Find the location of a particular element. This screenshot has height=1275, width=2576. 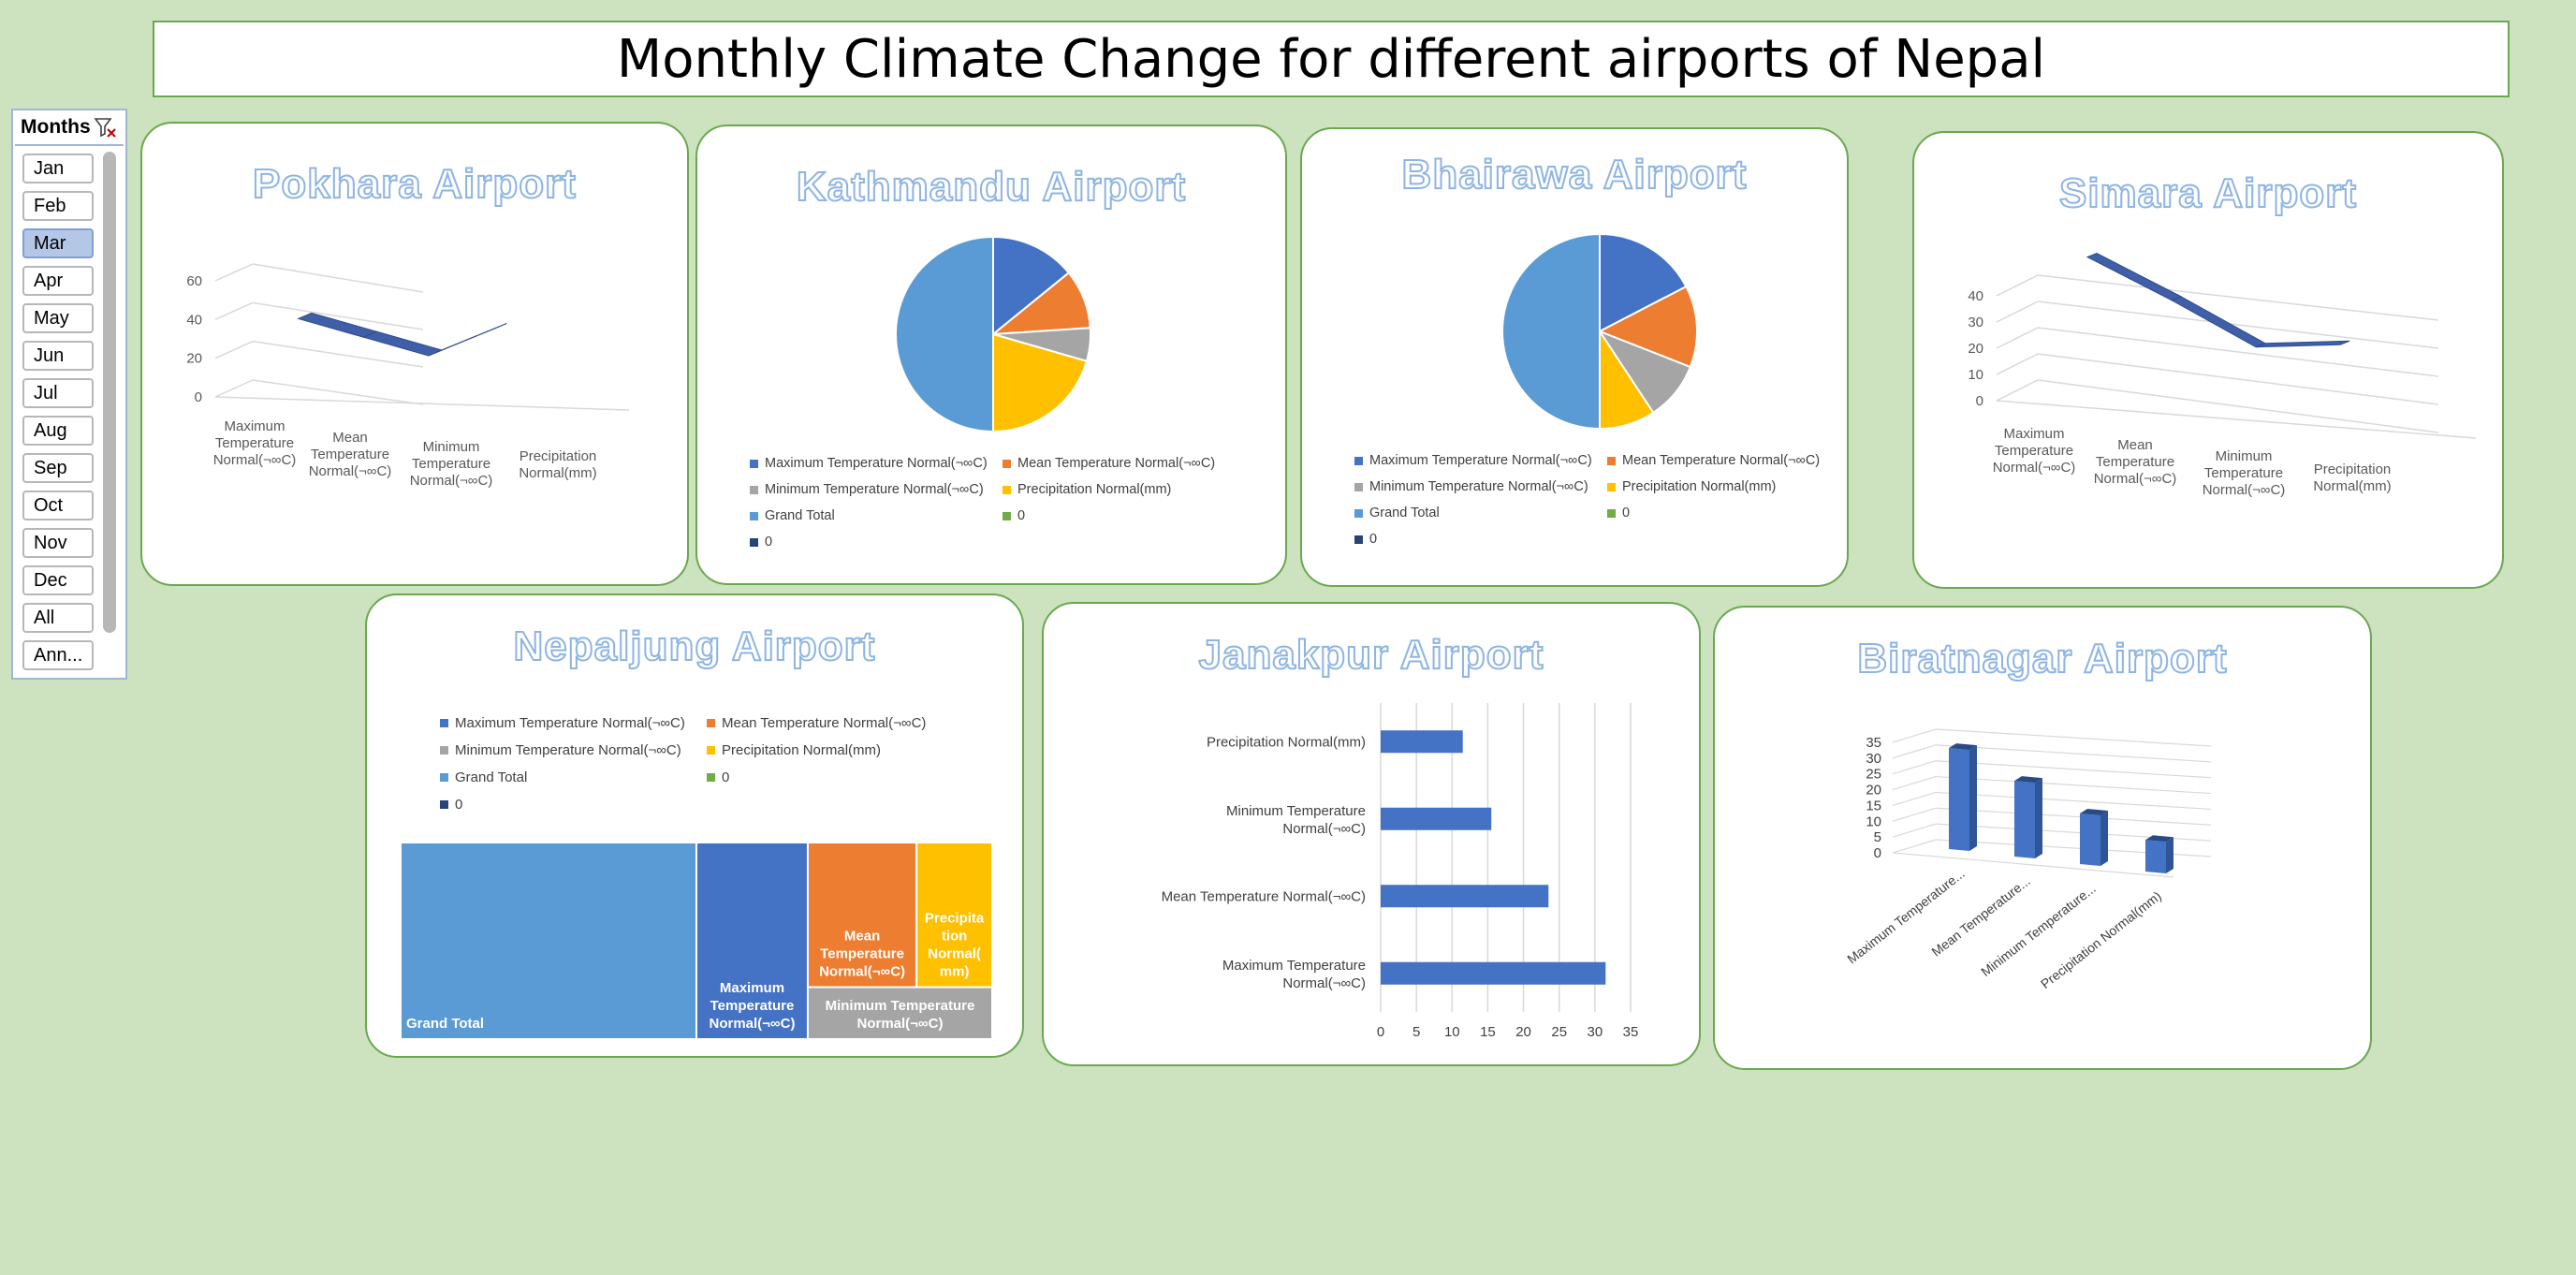

clear-filter-icon is located at coordinates (106, 127).